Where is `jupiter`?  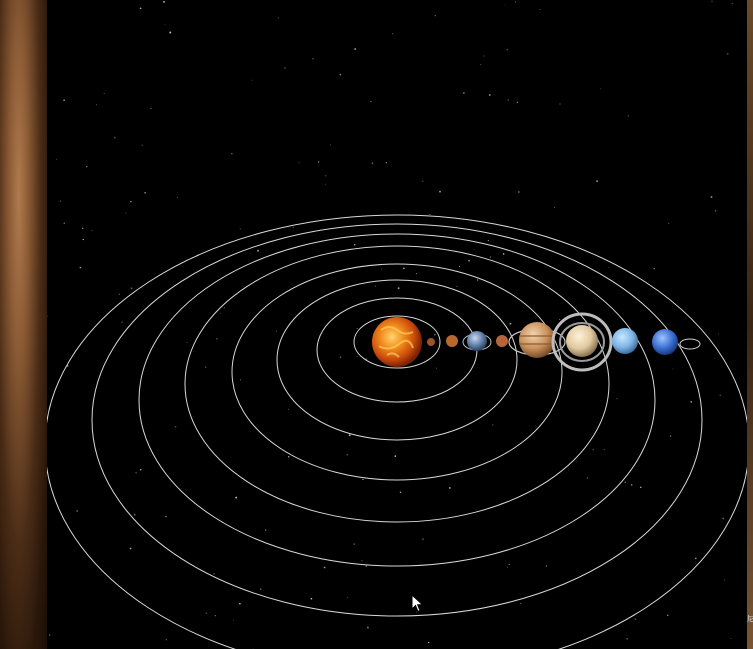
jupiter is located at coordinates (537, 340).